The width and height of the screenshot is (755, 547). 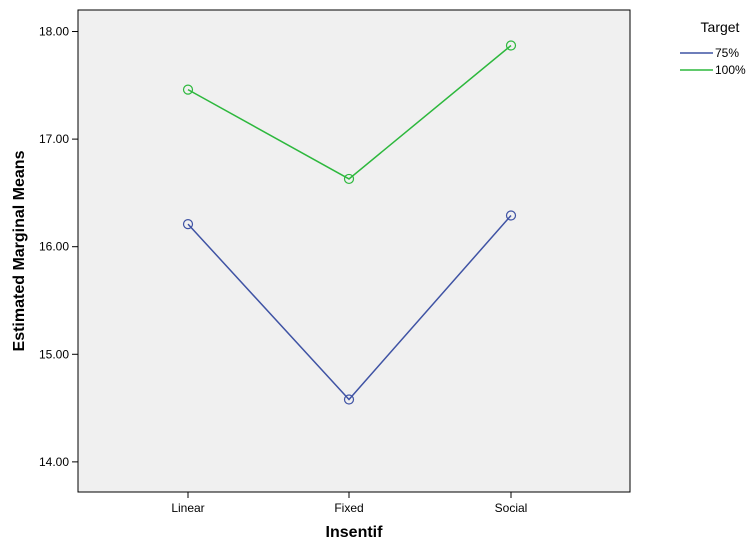 I want to click on x-tick-label: Social, so click(x=511, y=508).